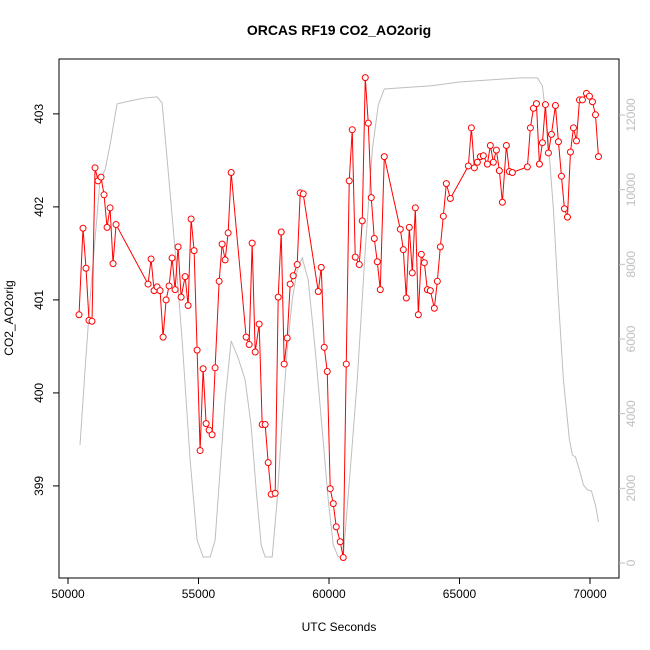  Describe the element at coordinates (39, 393) in the screenshot. I see `y-tick-label: 400` at that location.